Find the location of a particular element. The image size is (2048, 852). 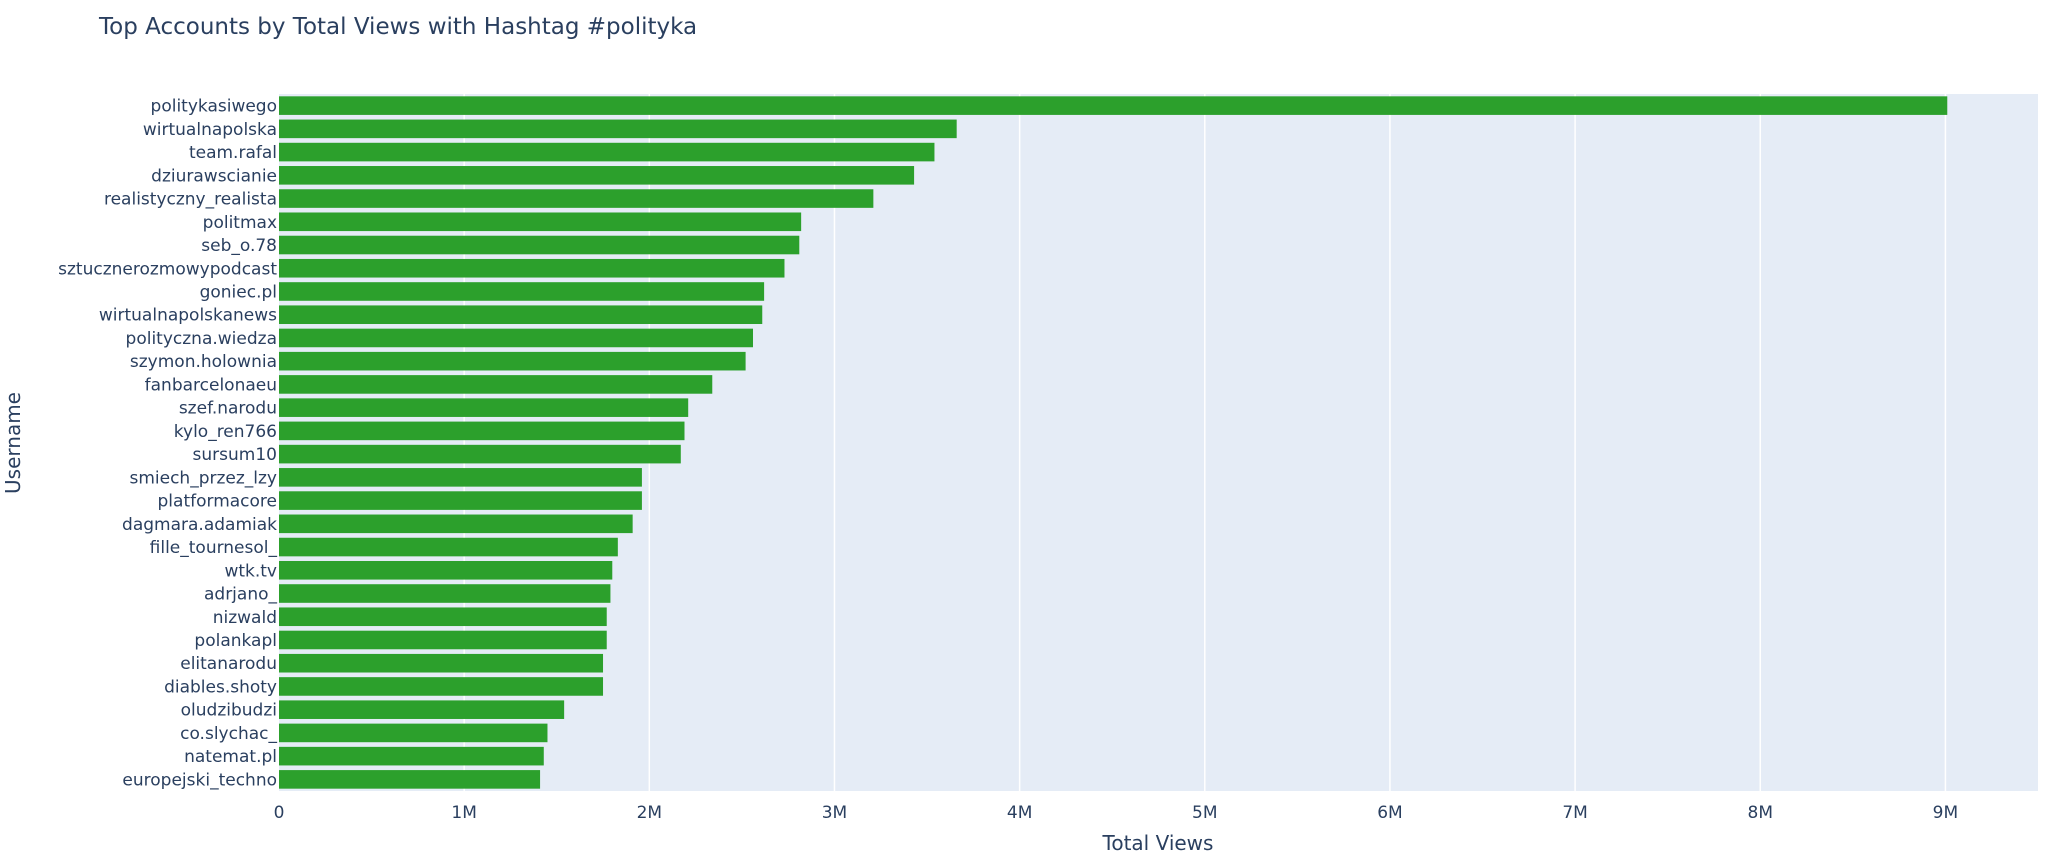

y-tick-label: platformacore is located at coordinates (217, 502).